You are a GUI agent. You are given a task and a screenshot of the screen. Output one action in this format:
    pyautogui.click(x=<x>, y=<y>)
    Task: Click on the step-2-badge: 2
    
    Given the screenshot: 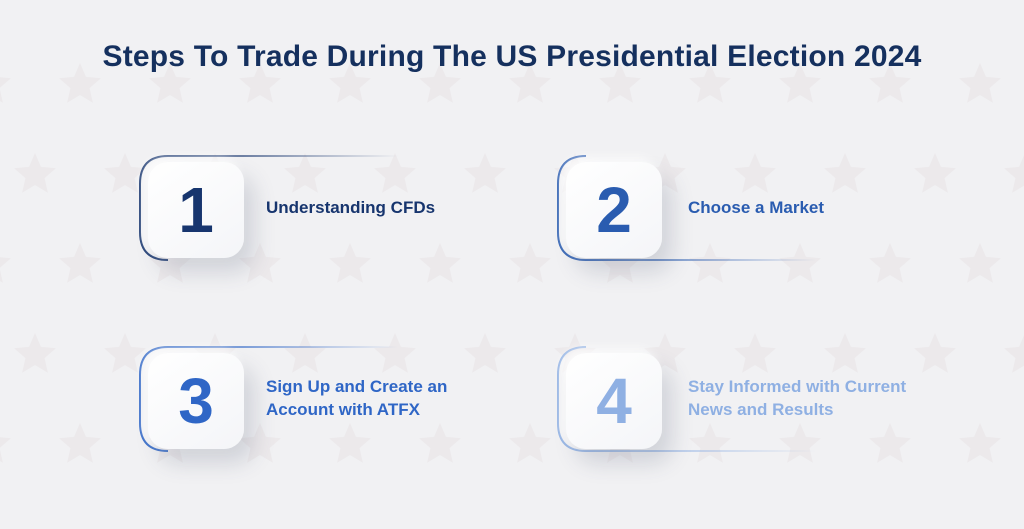 What is the action you would take?
    pyautogui.click(x=614, y=210)
    